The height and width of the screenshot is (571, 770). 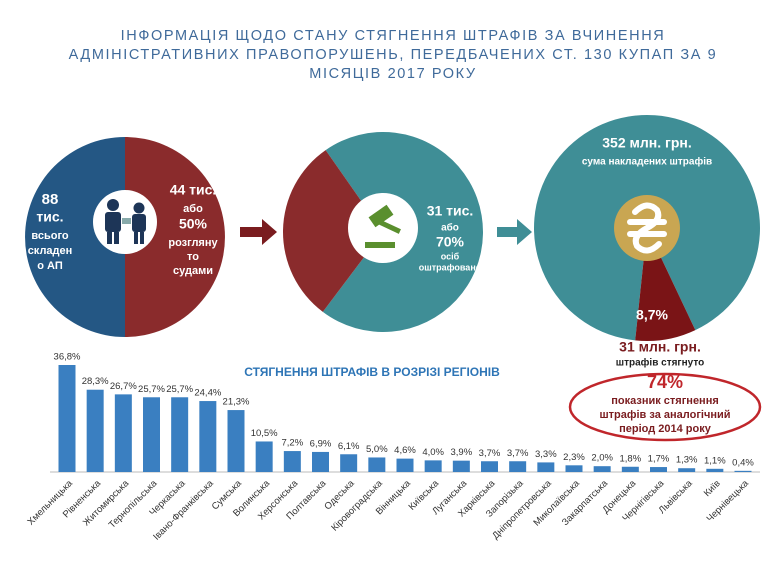 What do you see at coordinates (193, 257) in the screenshot?
I see `pie-annotation: то` at bounding box center [193, 257].